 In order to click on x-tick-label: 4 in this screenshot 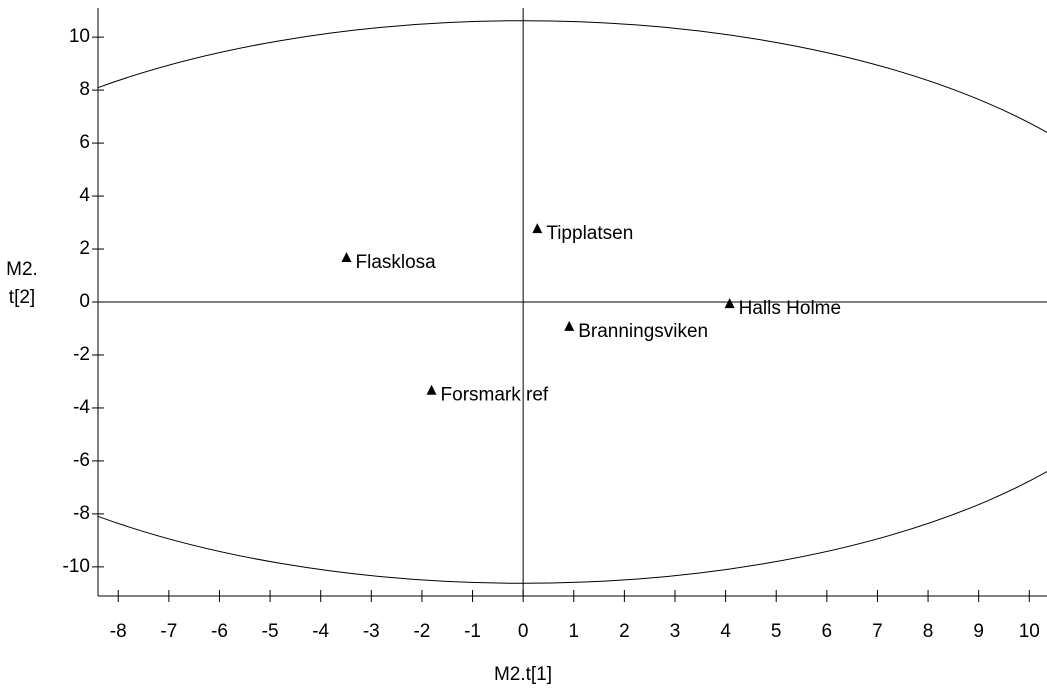, I will do `click(725, 631)`.